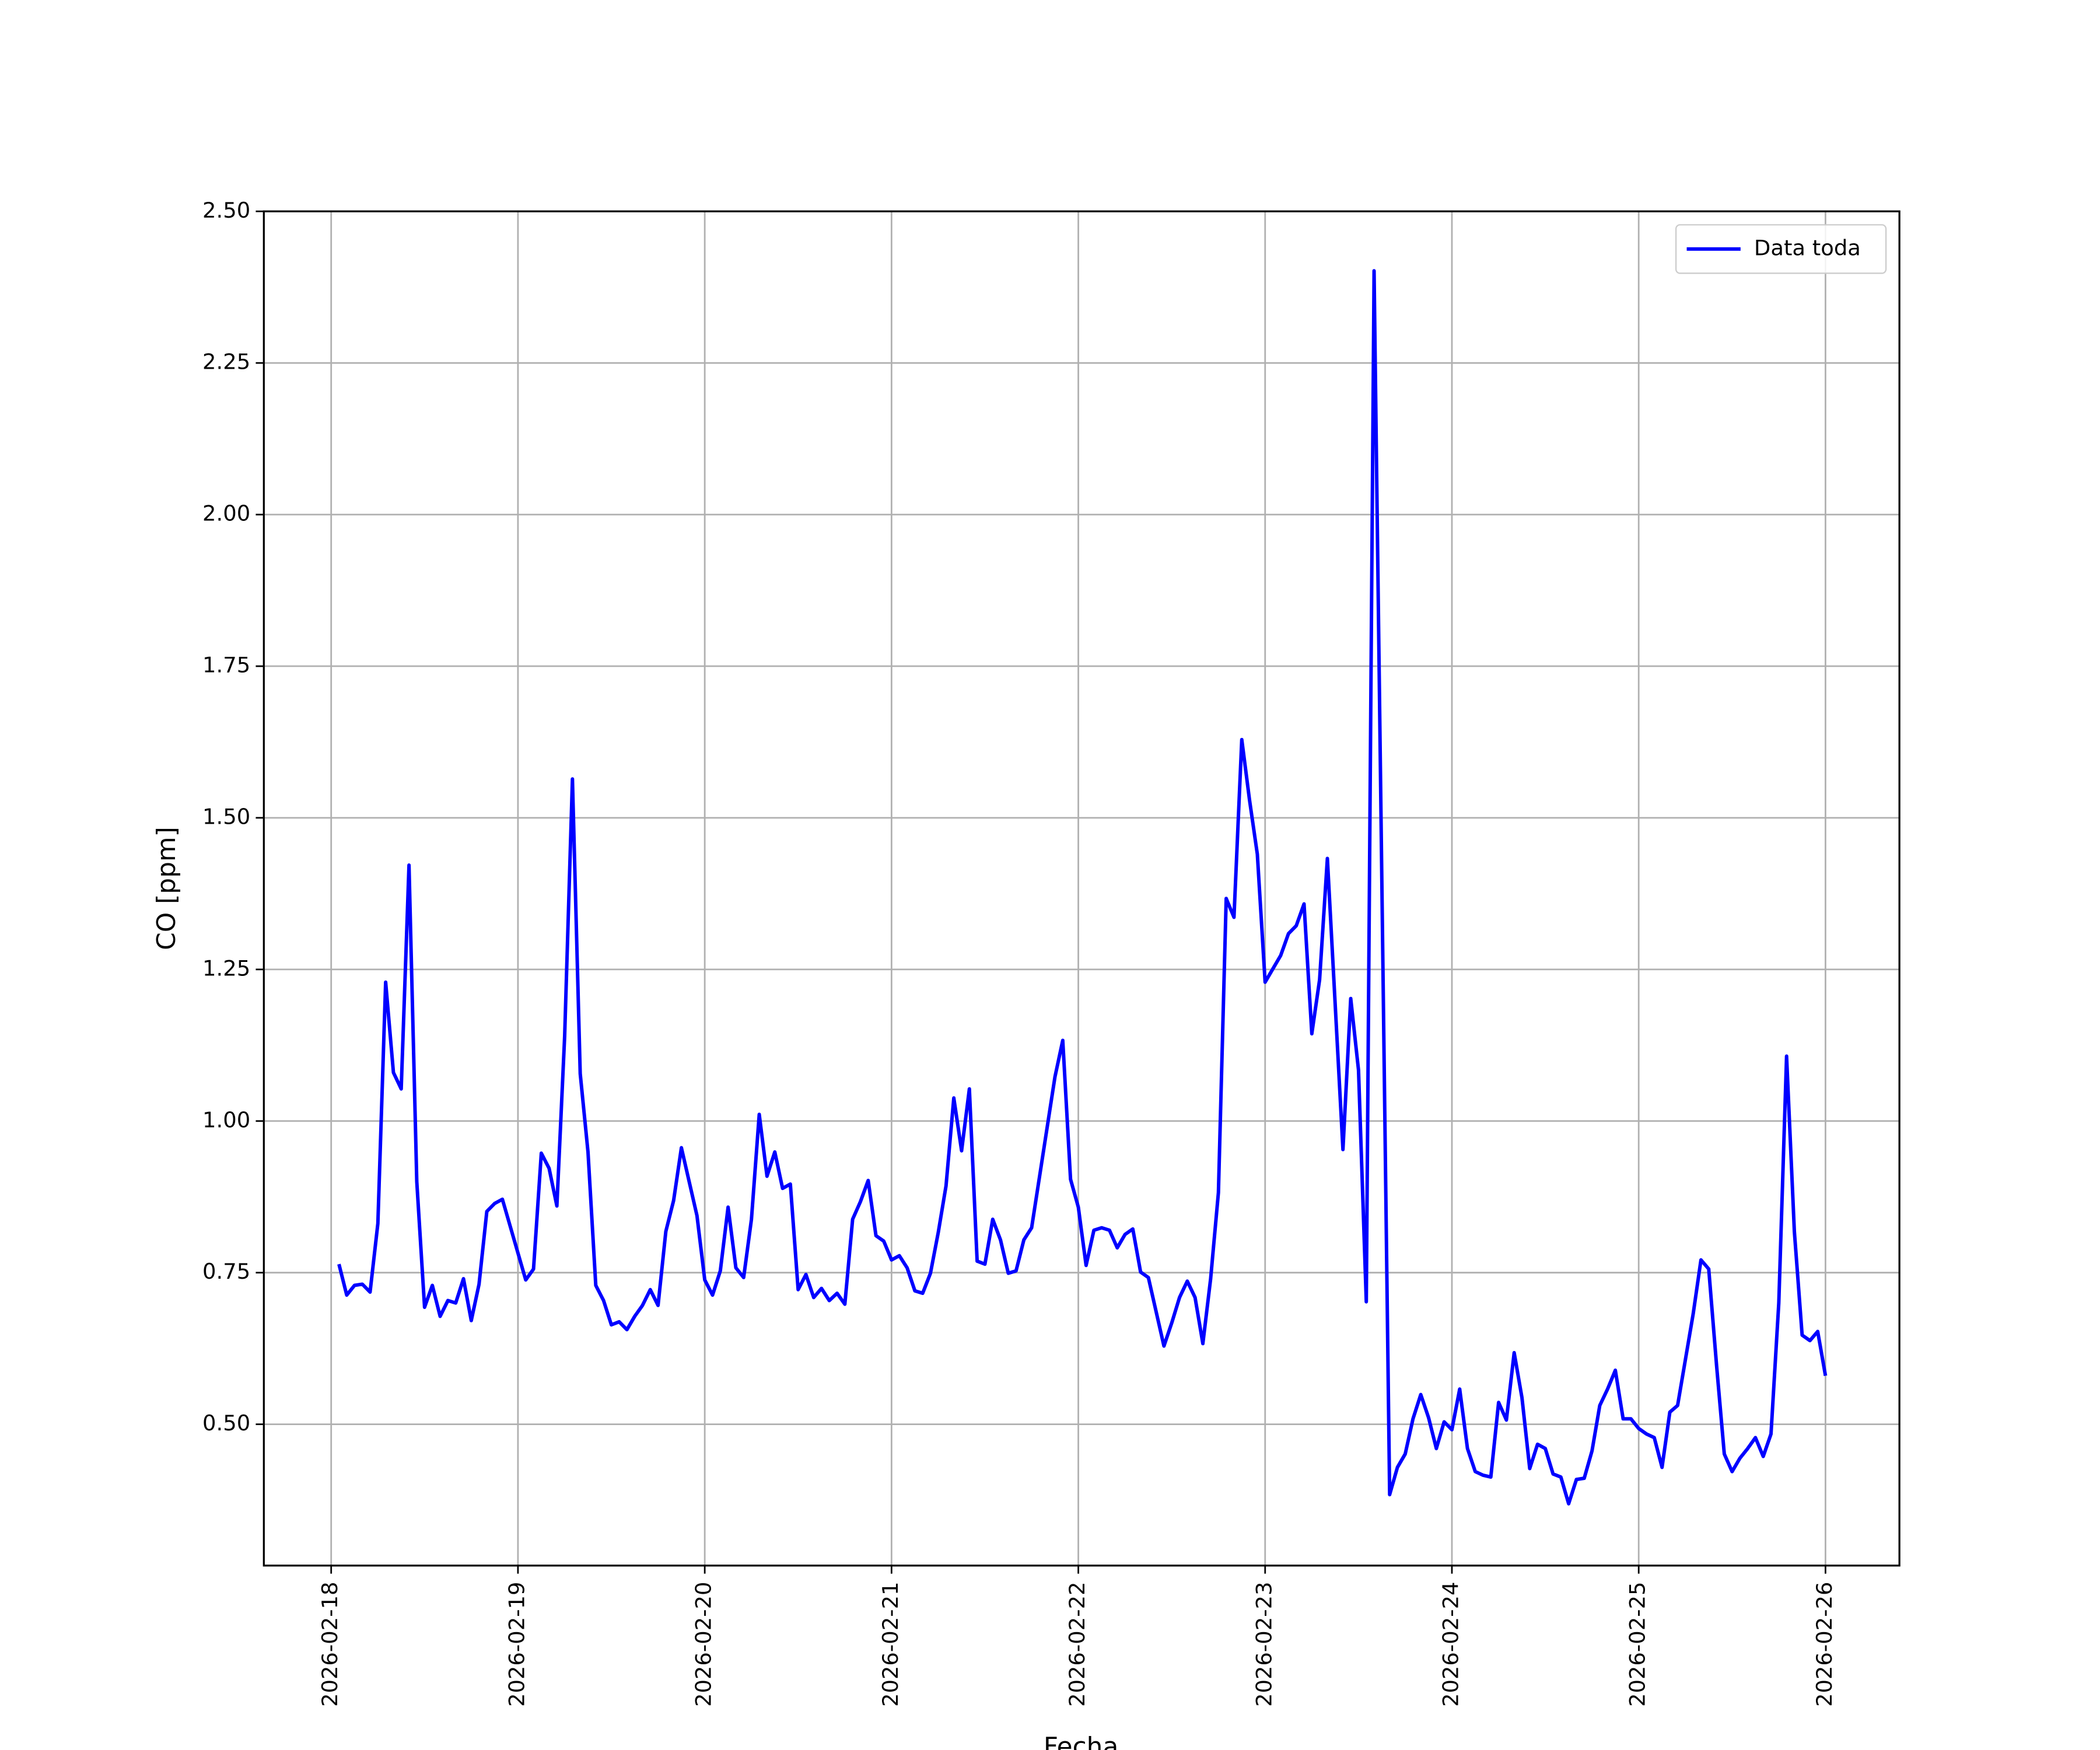  I want to click on legend-label: Data toda, so click(1807, 247).